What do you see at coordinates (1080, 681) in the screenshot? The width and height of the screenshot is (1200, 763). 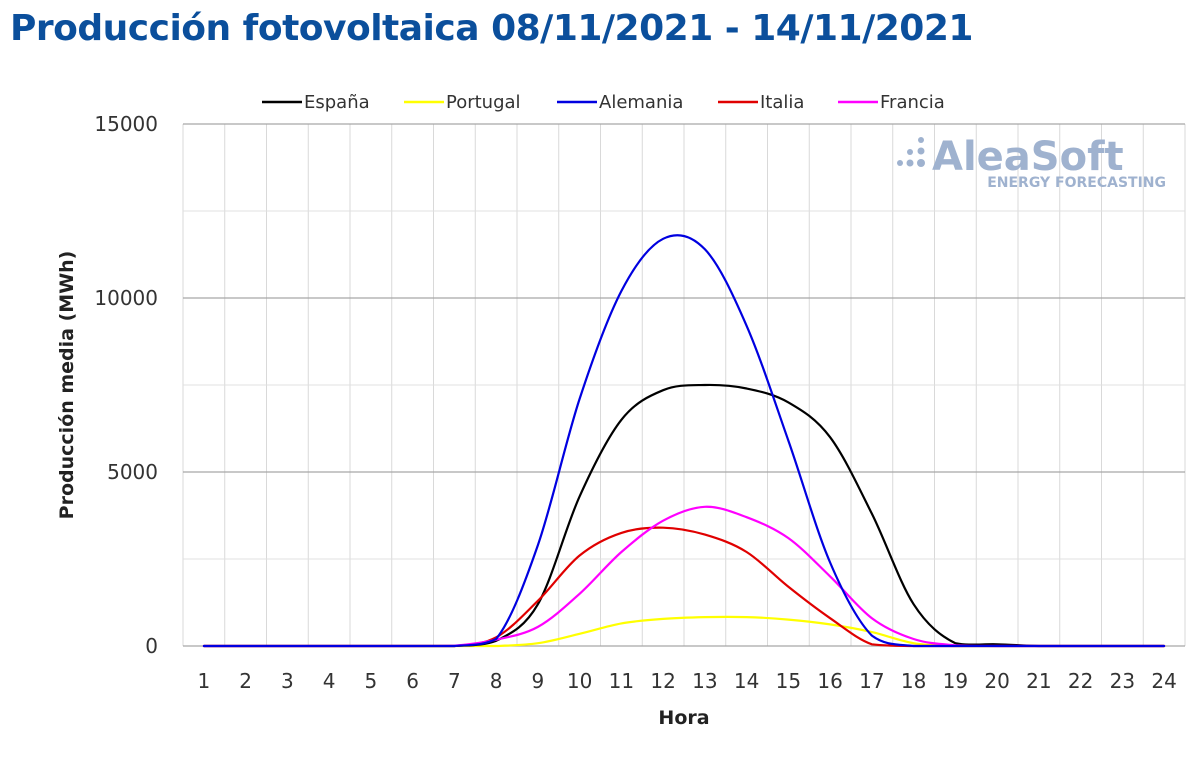 I see `x-tick-label: 22` at bounding box center [1080, 681].